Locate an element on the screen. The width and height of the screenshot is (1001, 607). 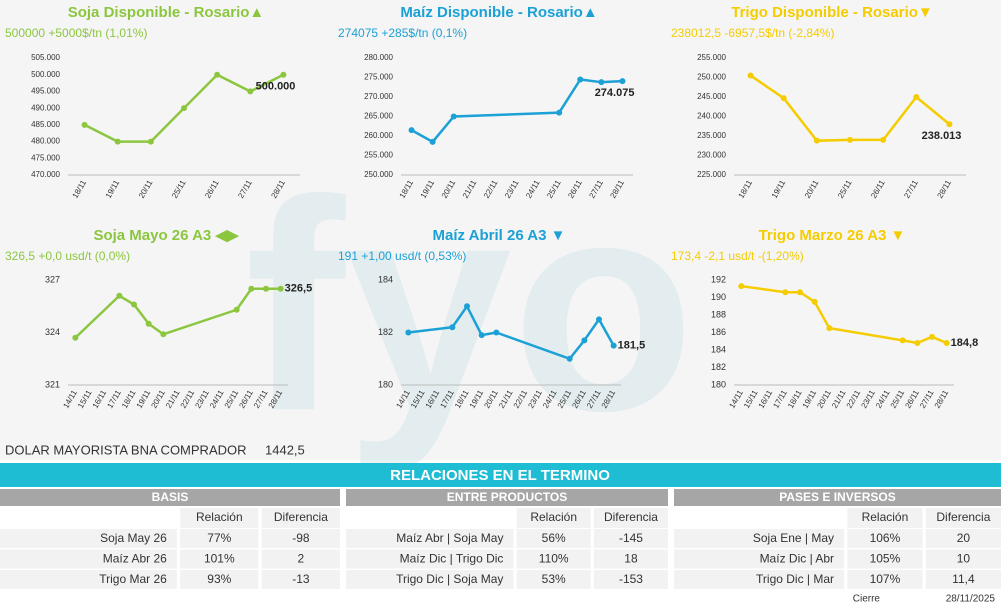
cell-value: 18 is located at coordinates (631, 559).